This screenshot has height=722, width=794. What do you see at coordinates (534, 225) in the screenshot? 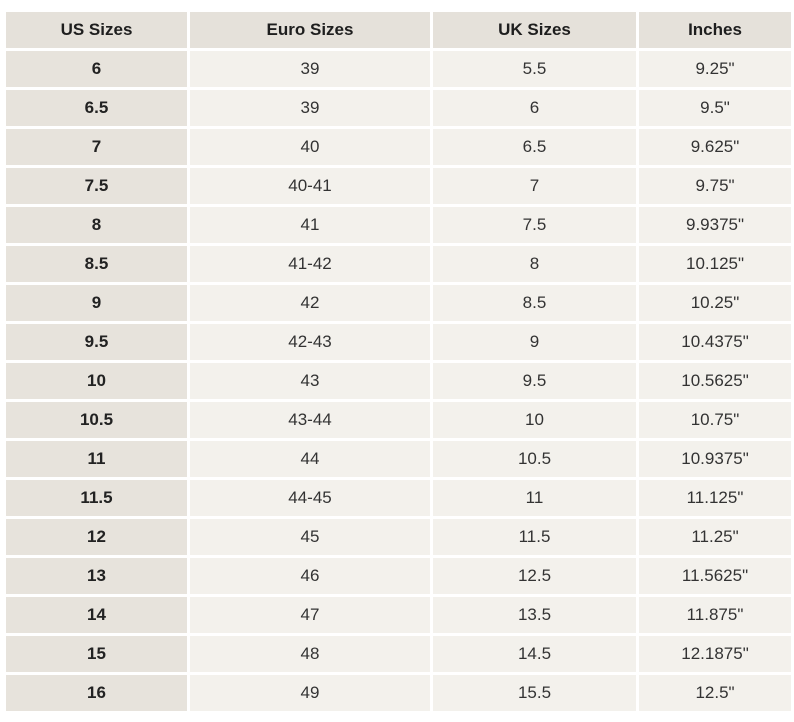
I see `uk-size-cell: 7.5` at bounding box center [534, 225].